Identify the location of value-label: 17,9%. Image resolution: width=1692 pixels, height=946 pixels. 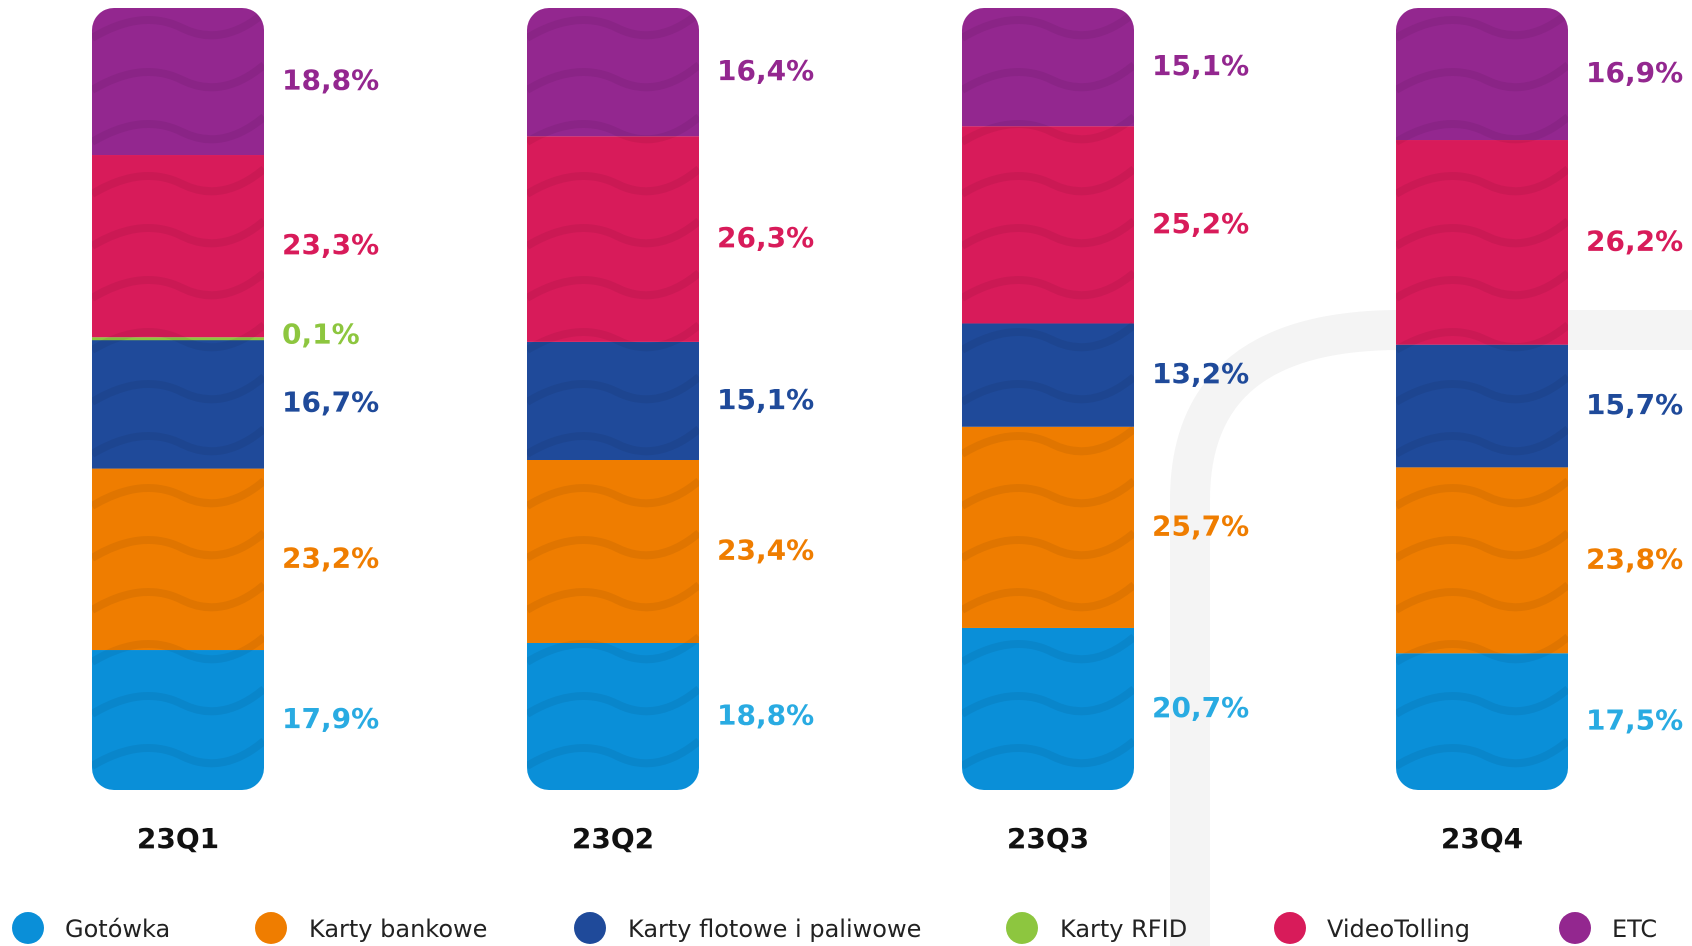
(330, 718).